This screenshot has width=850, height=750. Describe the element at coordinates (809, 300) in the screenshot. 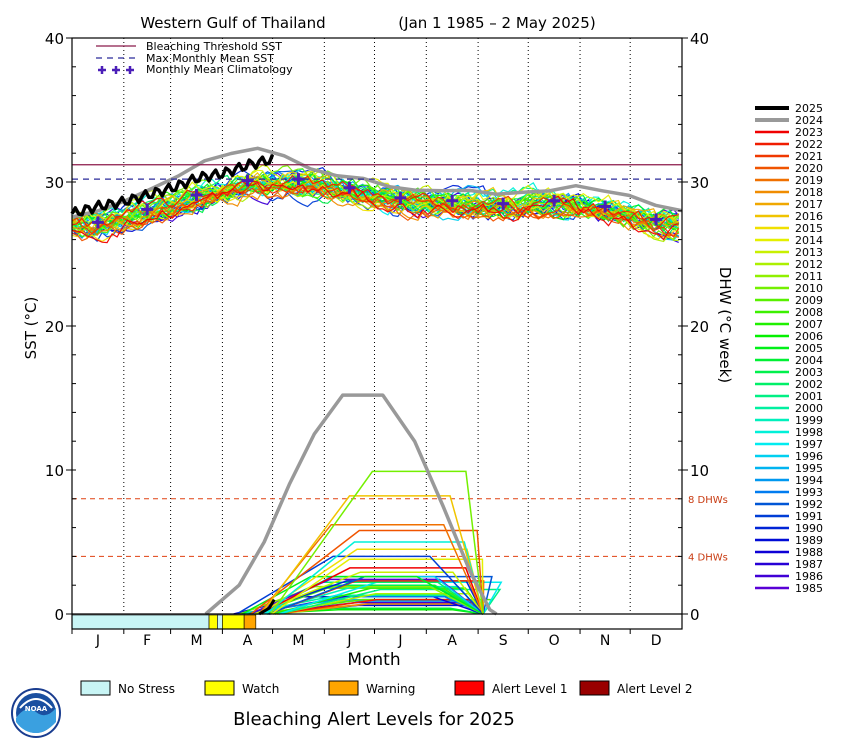

I see `legend-year-label-2009: 2009` at that location.